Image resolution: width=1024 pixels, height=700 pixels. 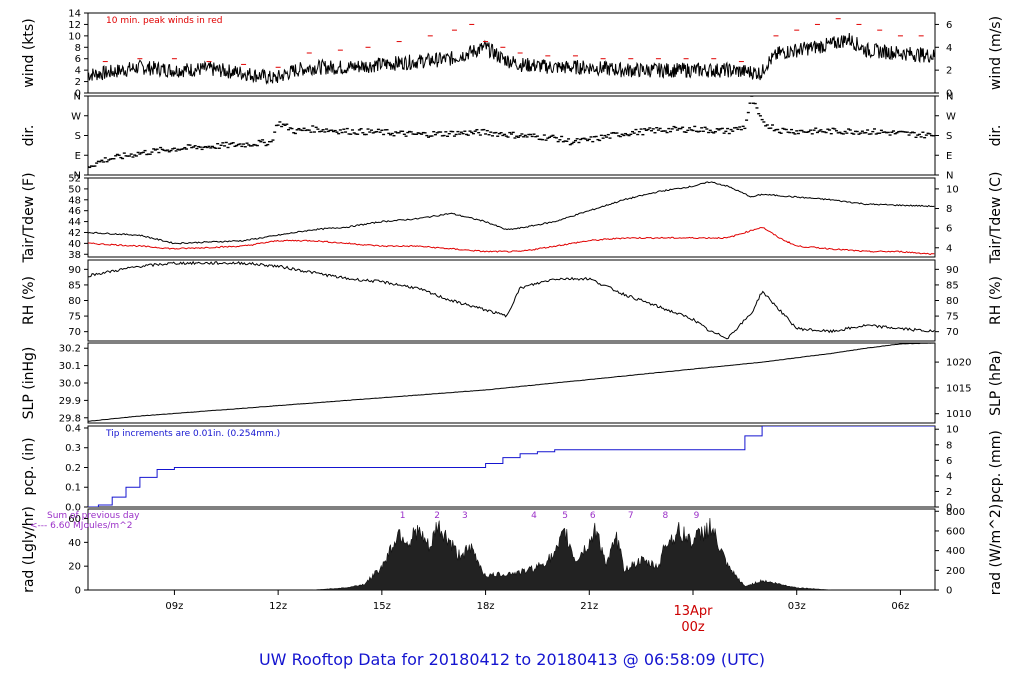 What do you see at coordinates (74, 36) in the screenshot?
I see `left-tick-label: 10` at bounding box center [74, 36].